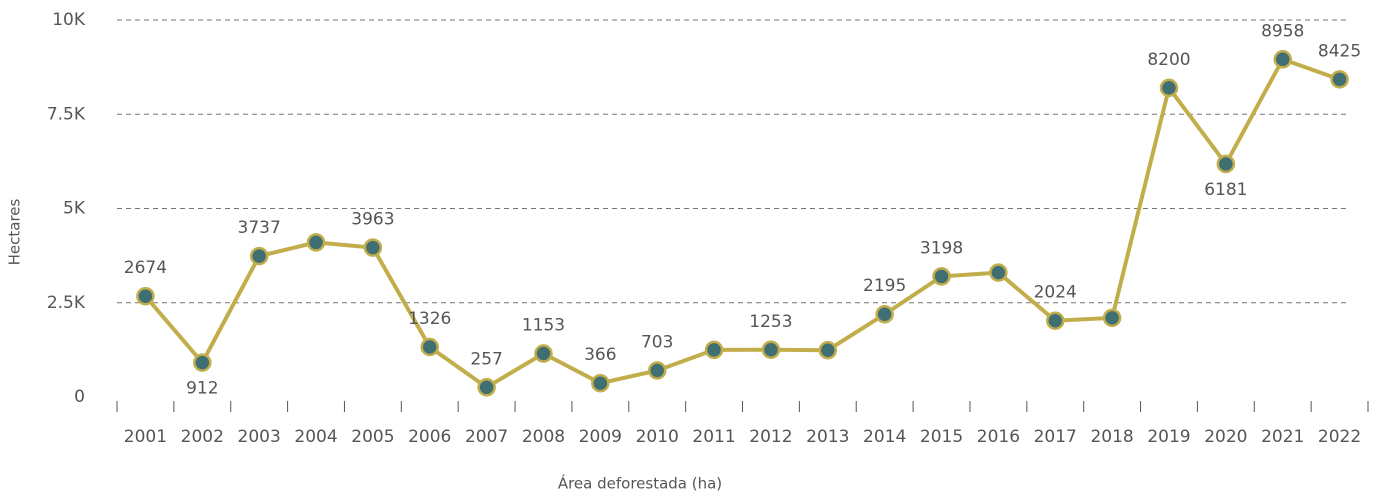  I want to click on x-tick-label: 2003, so click(259, 437).